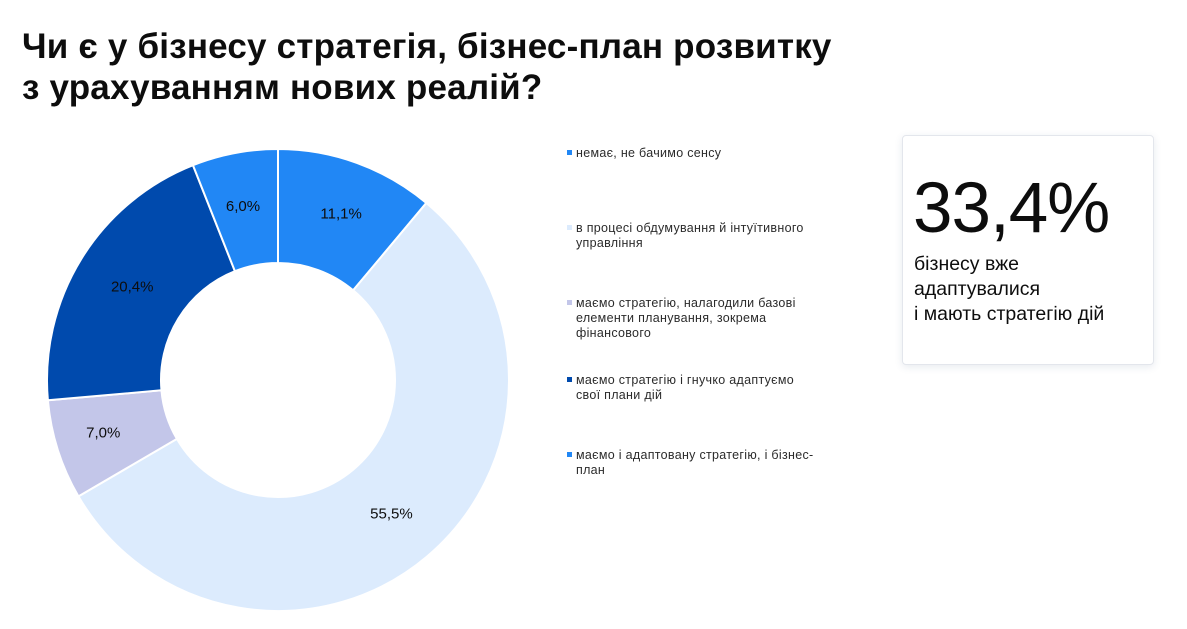 The width and height of the screenshot is (1187, 629). I want to click on slice-thinking-intuitive-label: 55,5%, so click(391, 514).